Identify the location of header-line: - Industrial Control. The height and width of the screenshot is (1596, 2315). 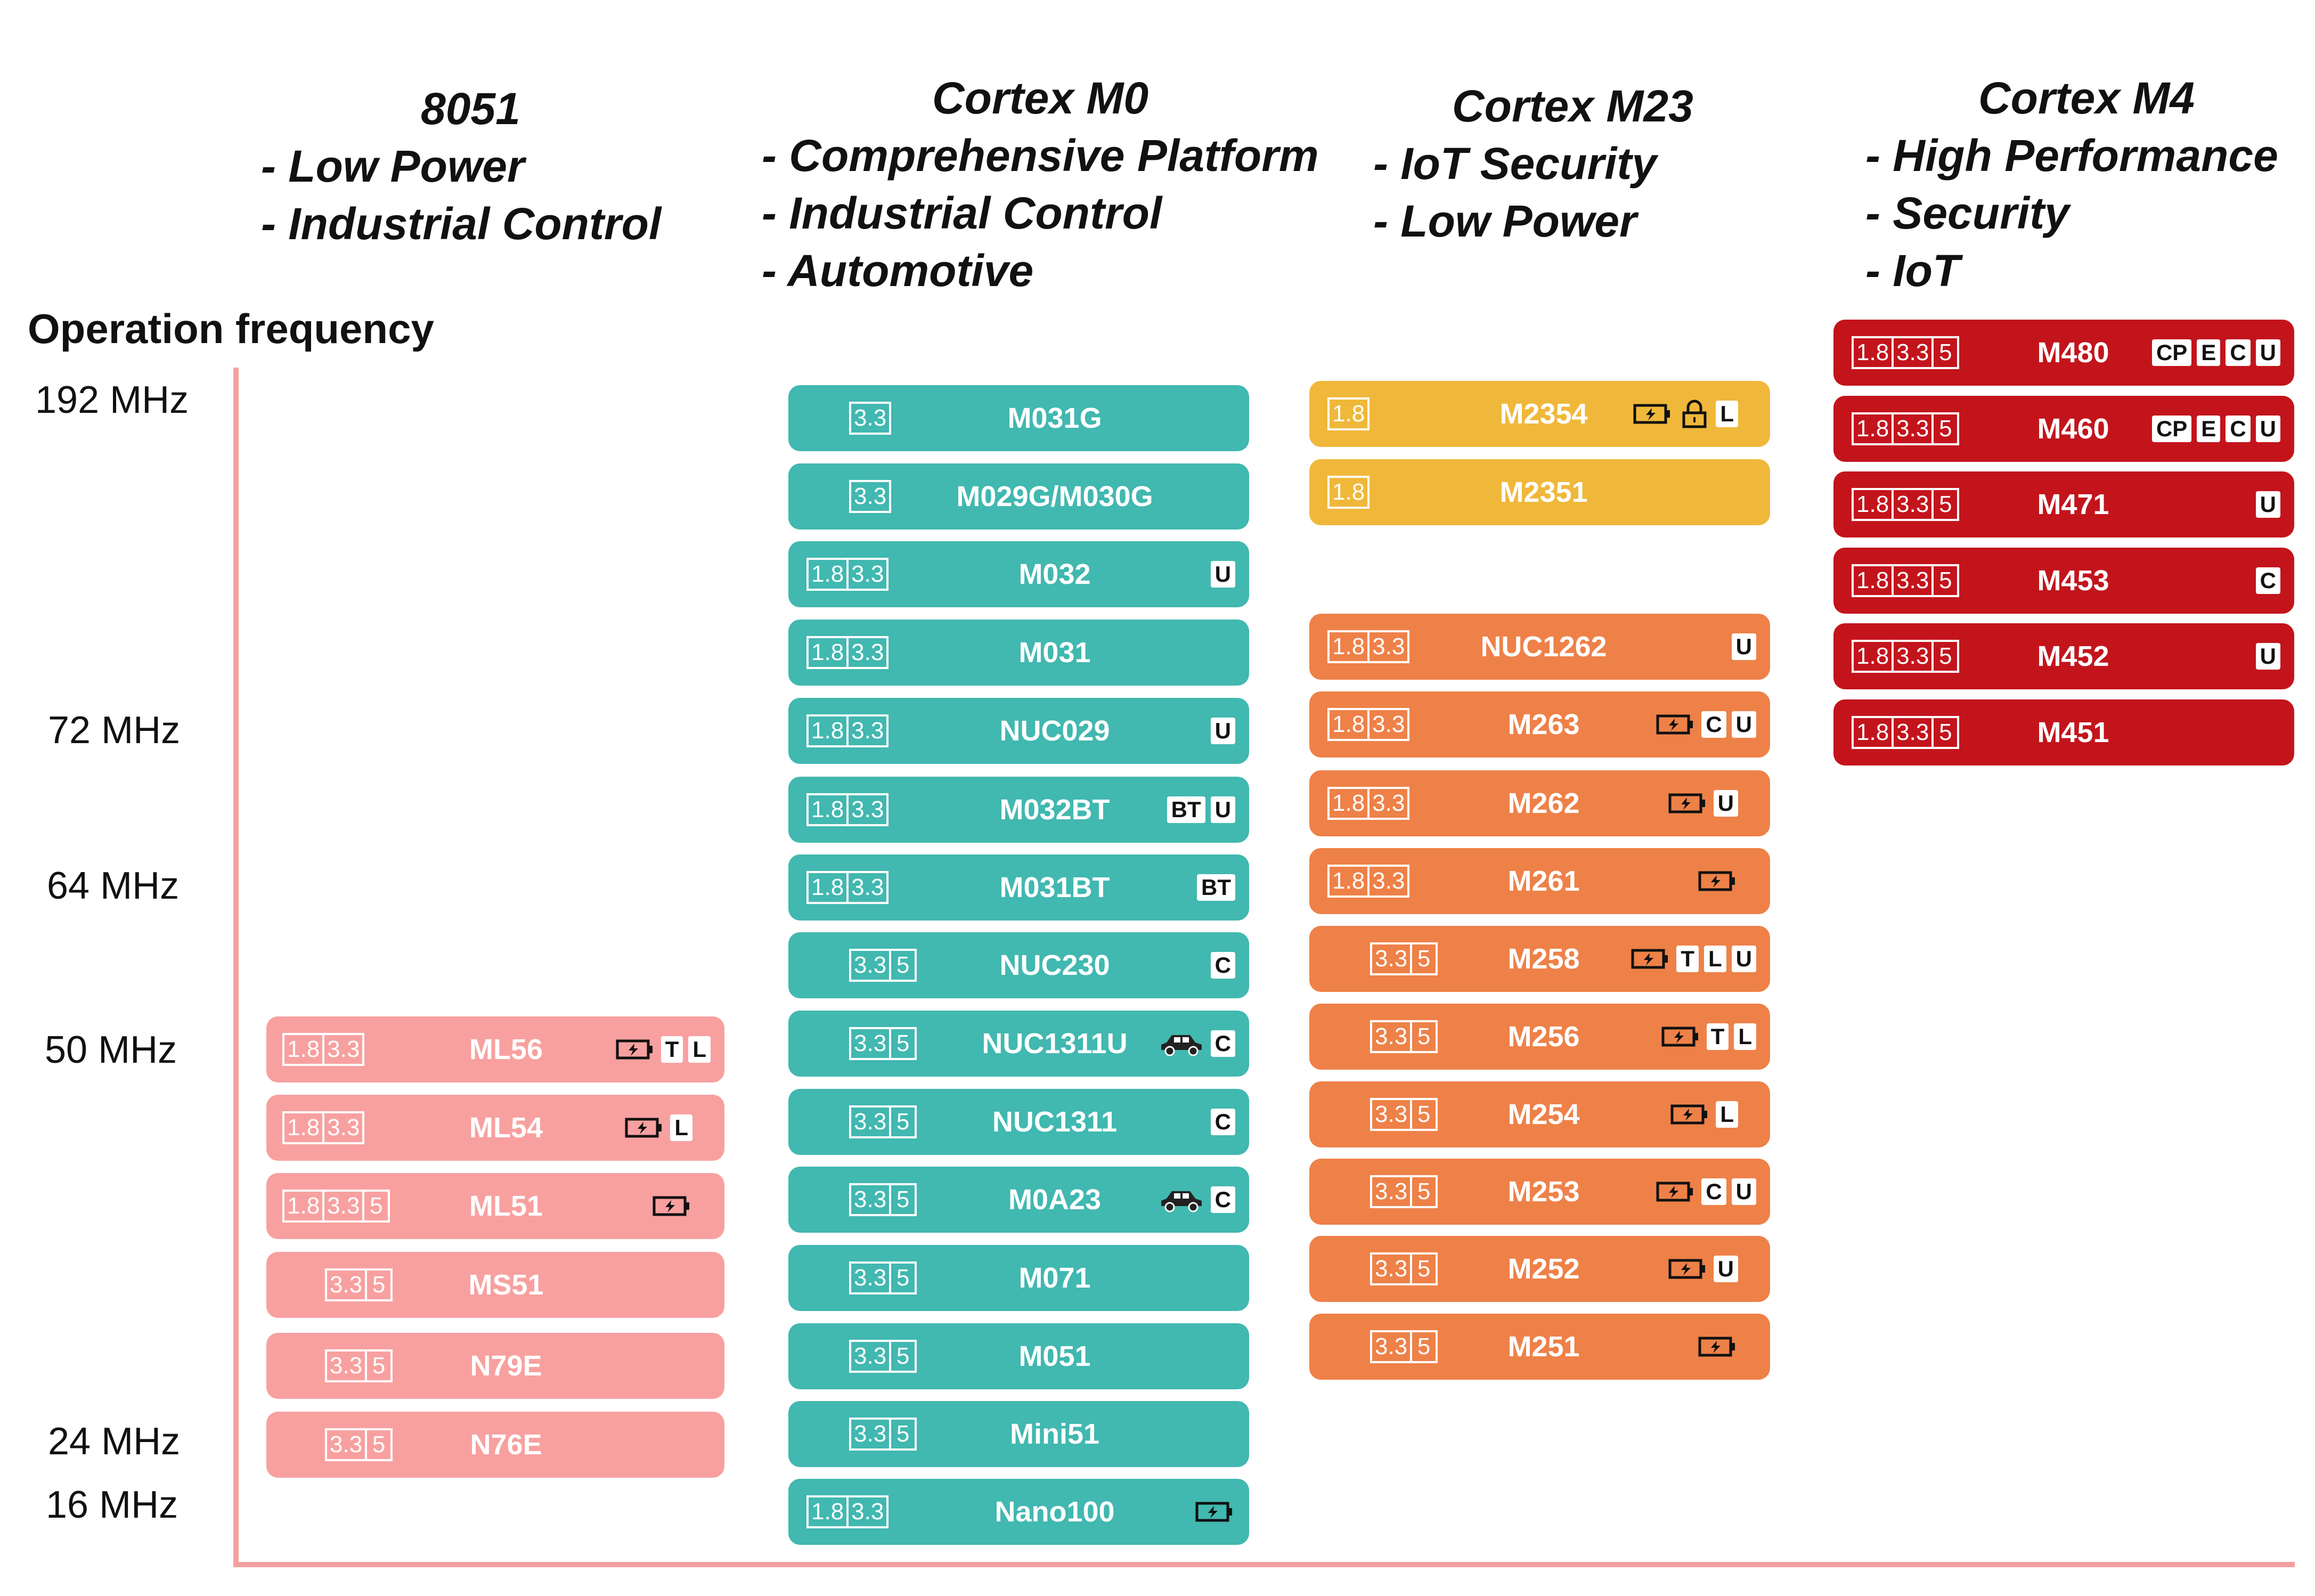
(461, 224).